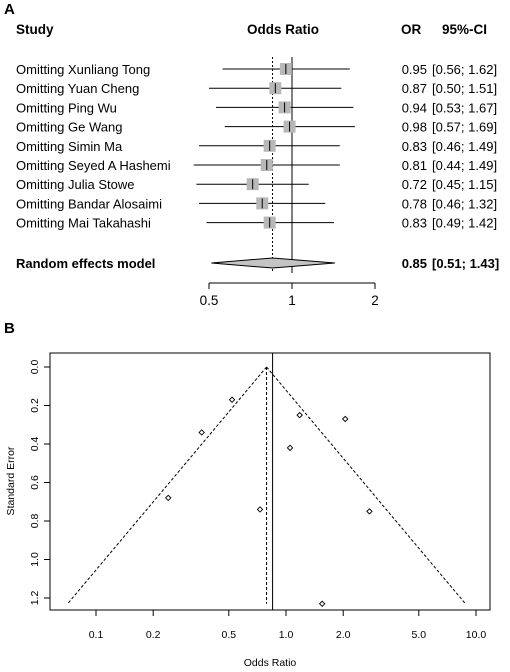  I want to click on forest-x-axis: 0.5 1 2, so click(289, 295).